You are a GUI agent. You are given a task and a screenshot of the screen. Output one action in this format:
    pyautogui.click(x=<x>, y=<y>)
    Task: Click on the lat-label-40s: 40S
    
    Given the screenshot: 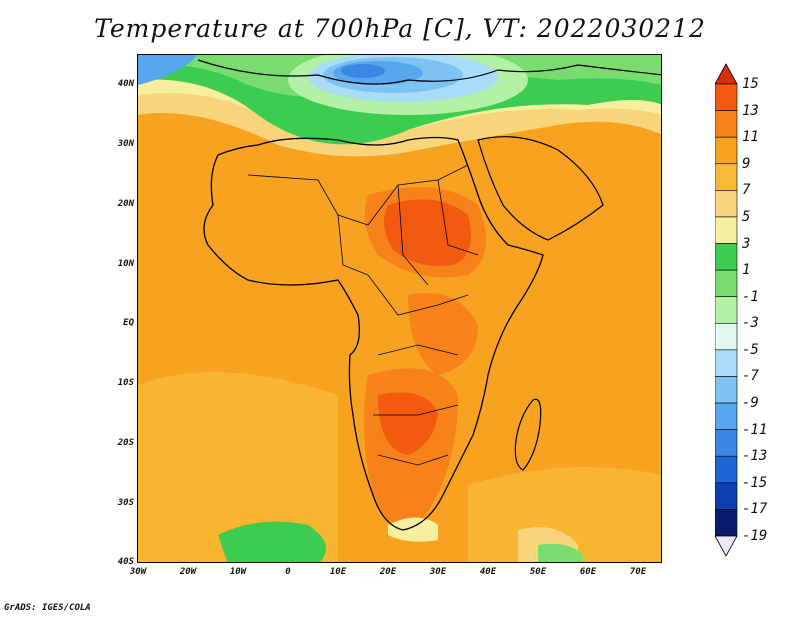 What is the action you would take?
    pyautogui.click(x=125, y=562)
    